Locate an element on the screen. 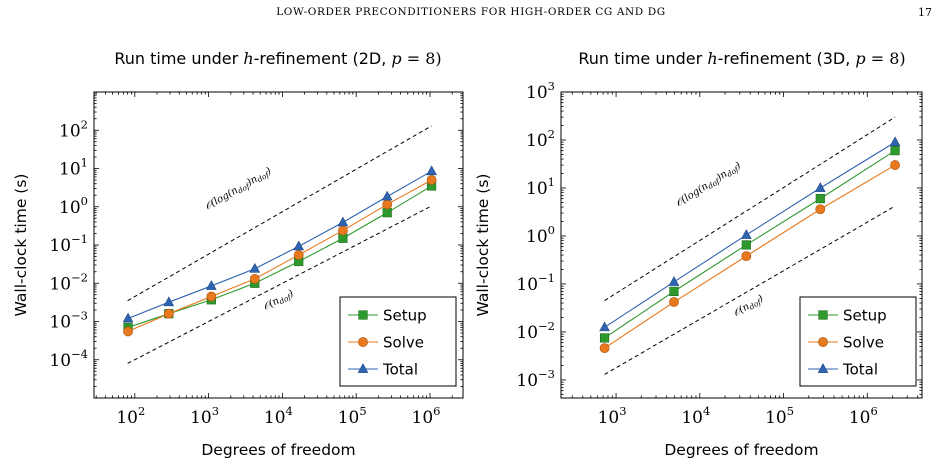 The height and width of the screenshot is (465, 942). x-tick-label: 10² is located at coordinates (130, 416).